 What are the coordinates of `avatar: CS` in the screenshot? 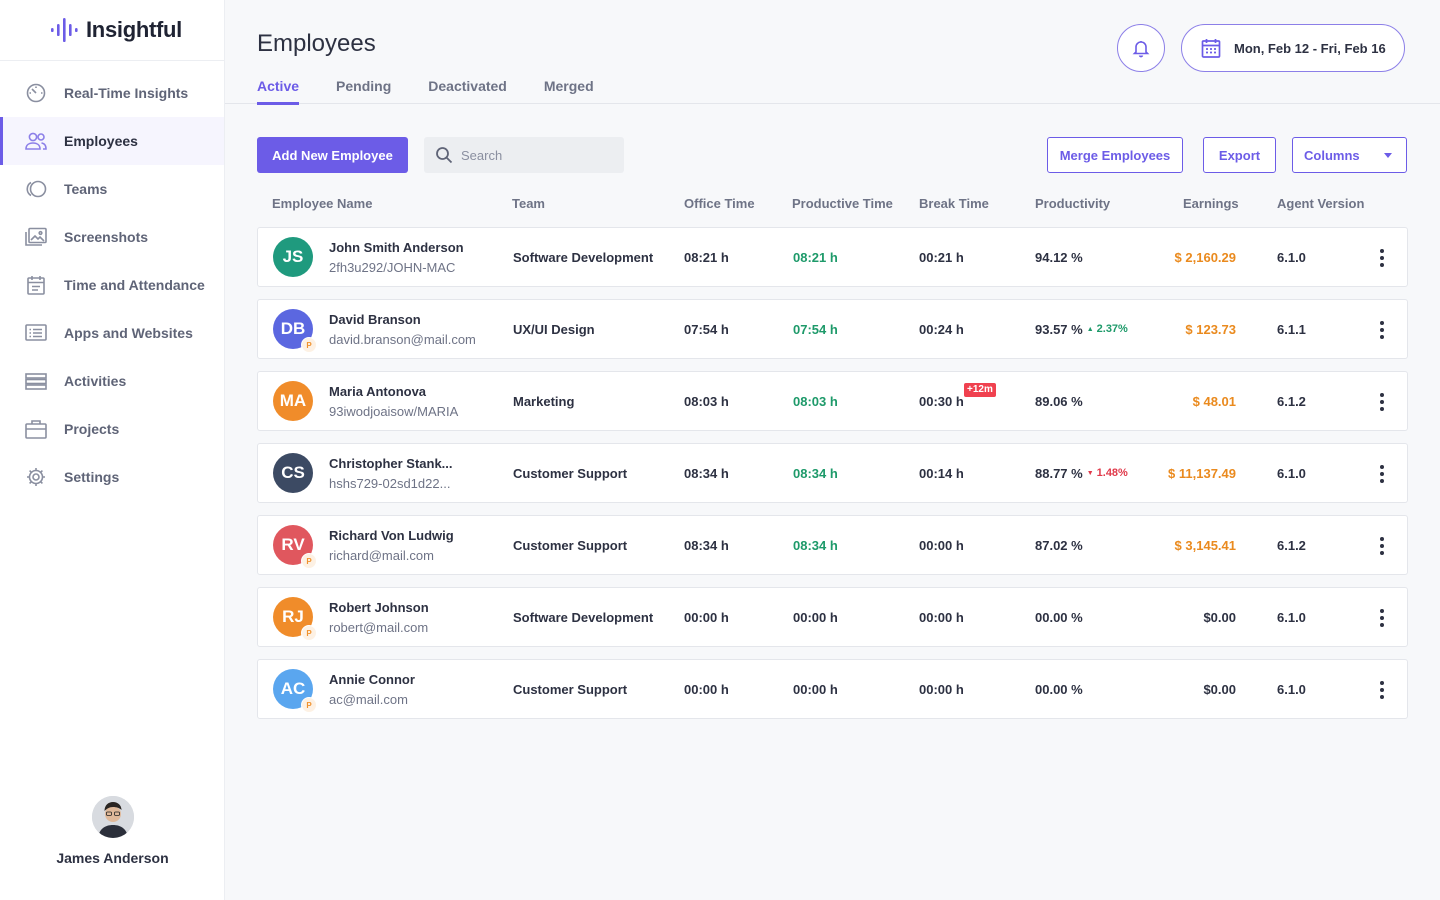 It's located at (293, 473).